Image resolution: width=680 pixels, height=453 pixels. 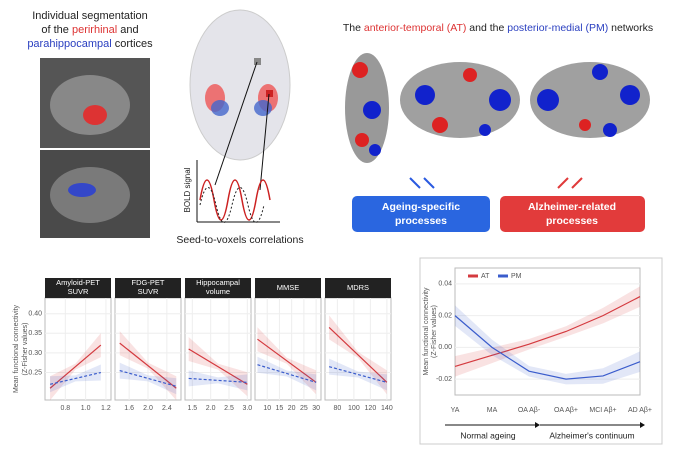 I want to click on y-tick-label: 0.04, so click(x=445, y=284).